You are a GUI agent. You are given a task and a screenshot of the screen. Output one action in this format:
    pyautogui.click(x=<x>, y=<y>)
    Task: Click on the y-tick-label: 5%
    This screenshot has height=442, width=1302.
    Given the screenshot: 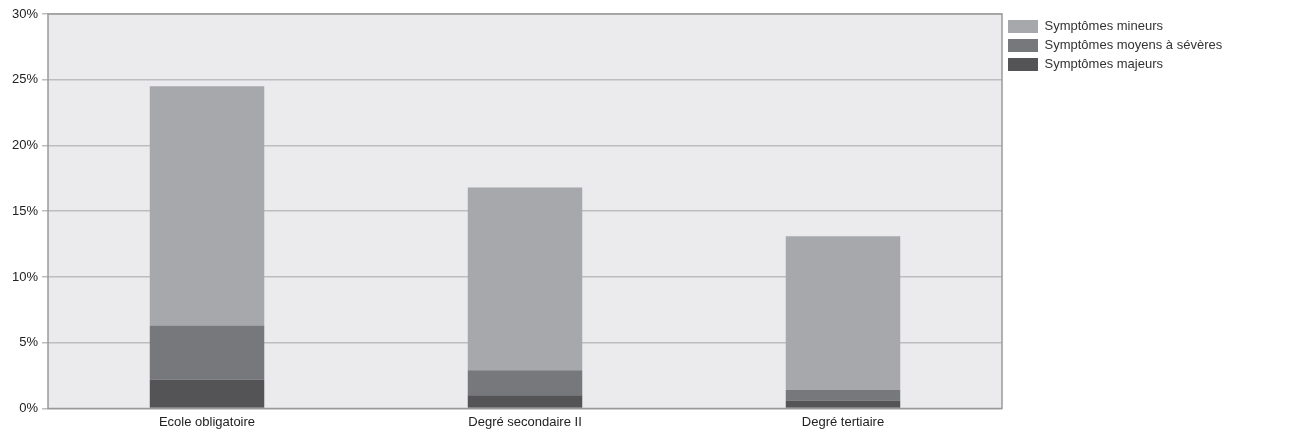 What is the action you would take?
    pyautogui.click(x=29, y=342)
    